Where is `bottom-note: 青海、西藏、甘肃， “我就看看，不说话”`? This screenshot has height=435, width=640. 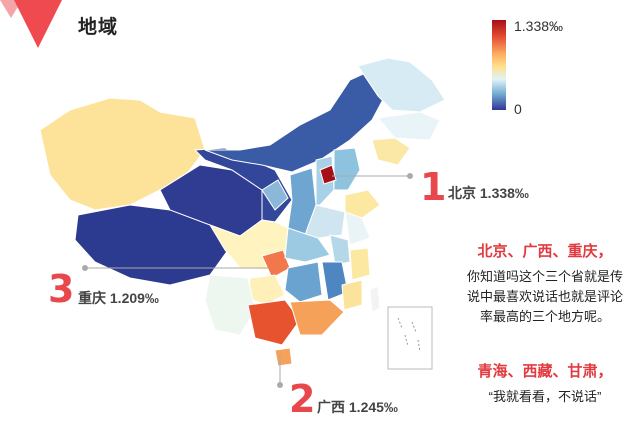
bottom-note: 青海、西藏、甘肃， “我就看看，不说话” is located at coordinates (545, 383).